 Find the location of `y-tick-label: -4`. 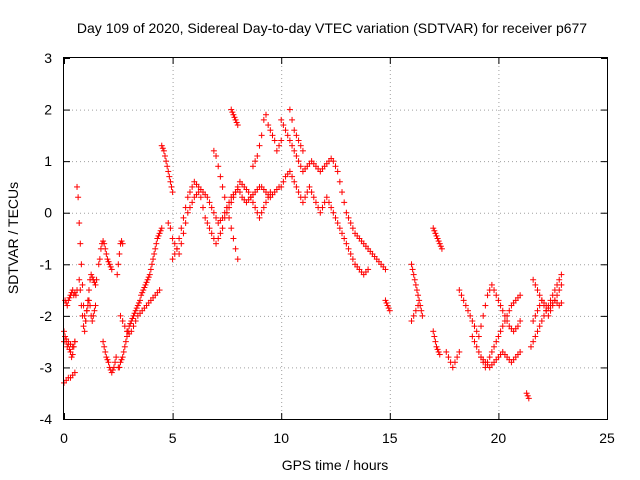

y-tick-label: -4 is located at coordinates (46, 419).